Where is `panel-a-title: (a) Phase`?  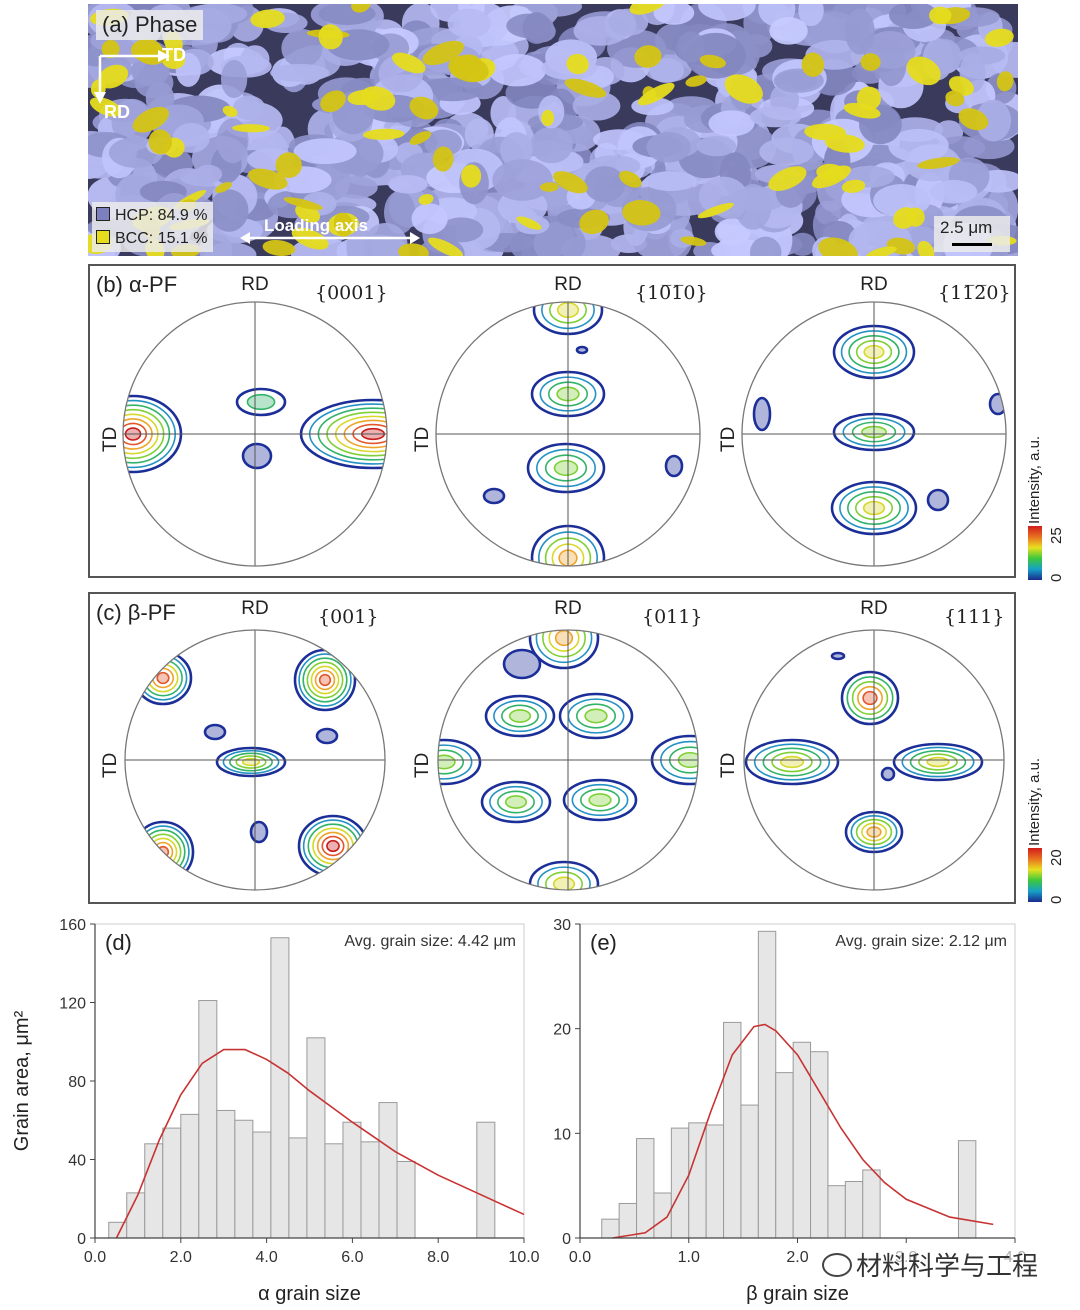
panel-a-title: (a) Phase is located at coordinates (150, 25).